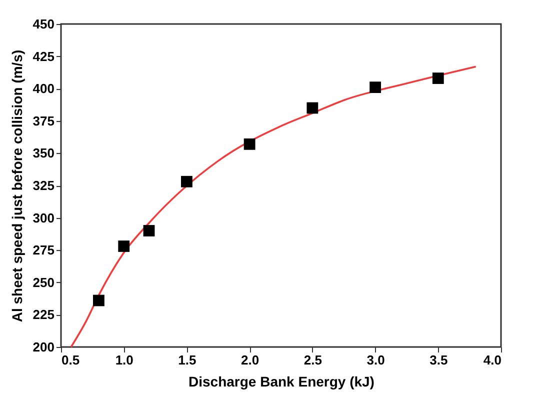 The image size is (547, 407). What do you see at coordinates (43, 24) in the screenshot?
I see `y-tick-label: 450` at bounding box center [43, 24].